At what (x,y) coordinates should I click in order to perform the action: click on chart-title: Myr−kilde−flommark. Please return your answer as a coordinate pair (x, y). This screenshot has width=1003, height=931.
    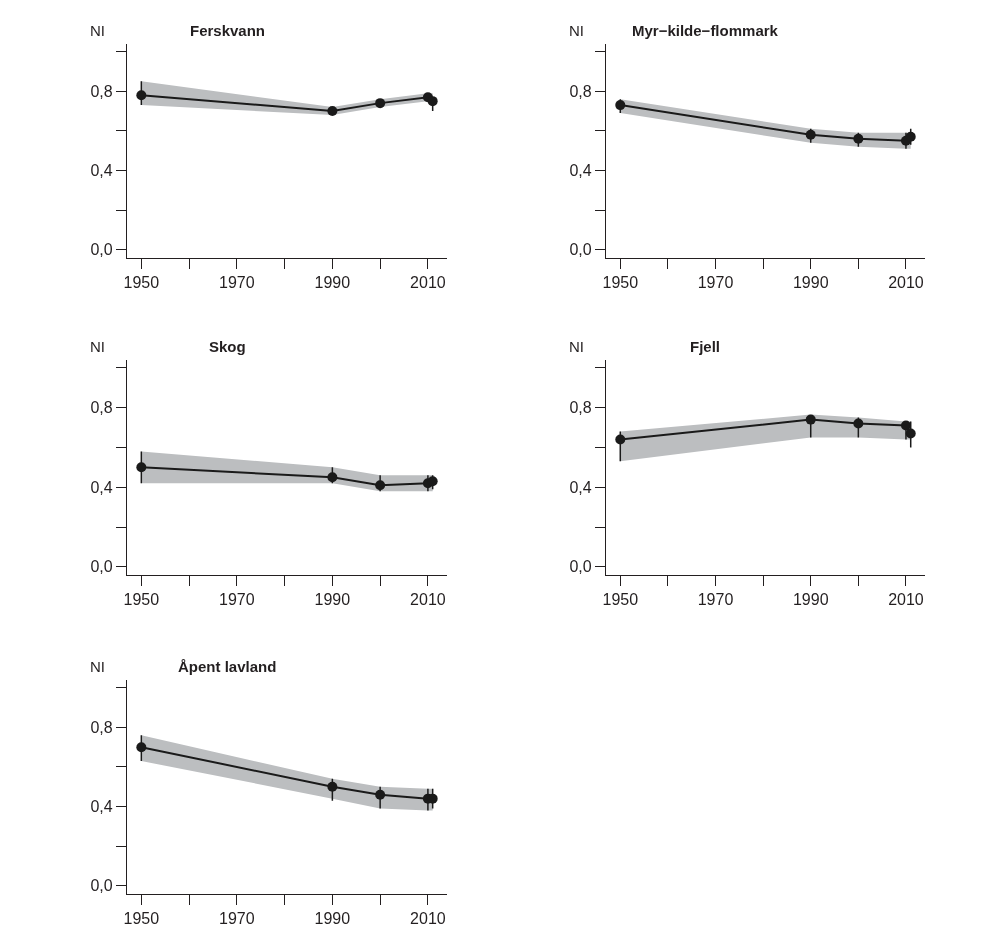
    Looking at the image, I should click on (705, 30).